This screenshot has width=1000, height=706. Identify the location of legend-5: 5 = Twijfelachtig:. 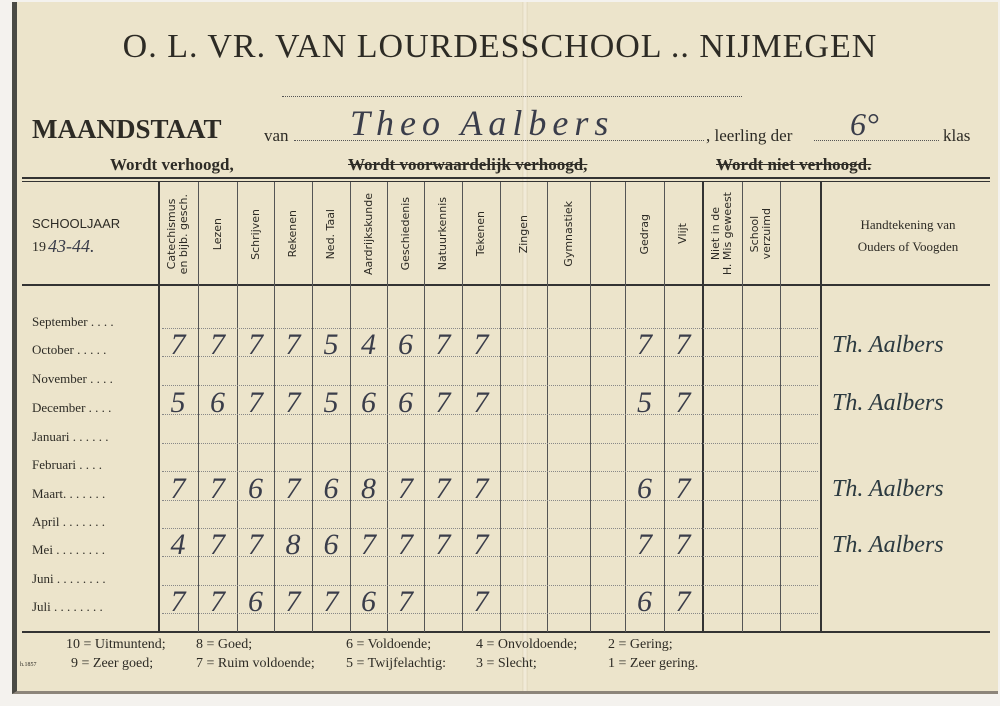
(396, 663).